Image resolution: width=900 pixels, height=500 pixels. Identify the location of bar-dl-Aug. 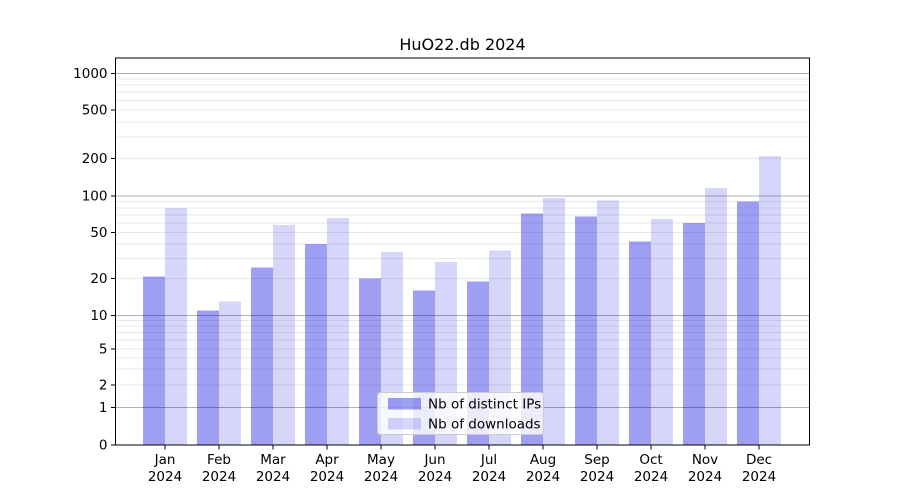
(554, 321).